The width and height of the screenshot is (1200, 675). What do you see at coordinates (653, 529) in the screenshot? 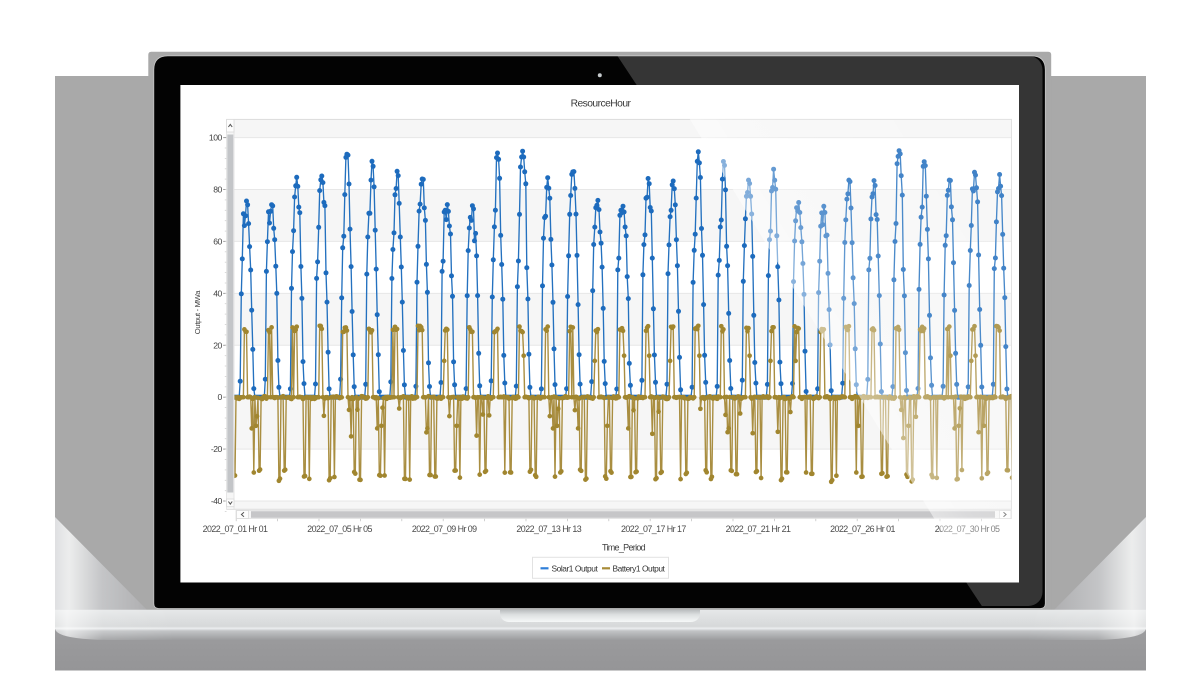
I see `svg-text: 2022_07_17 Hr 17` at bounding box center [653, 529].